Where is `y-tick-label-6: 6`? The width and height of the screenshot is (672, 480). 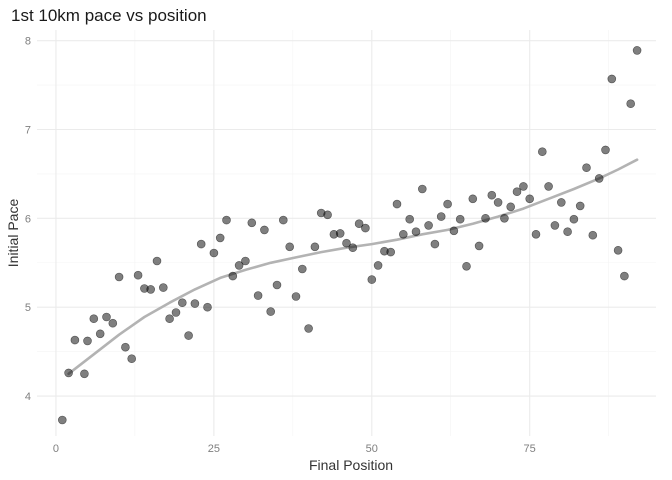
y-tick-label-6: 6 is located at coordinates (28, 219).